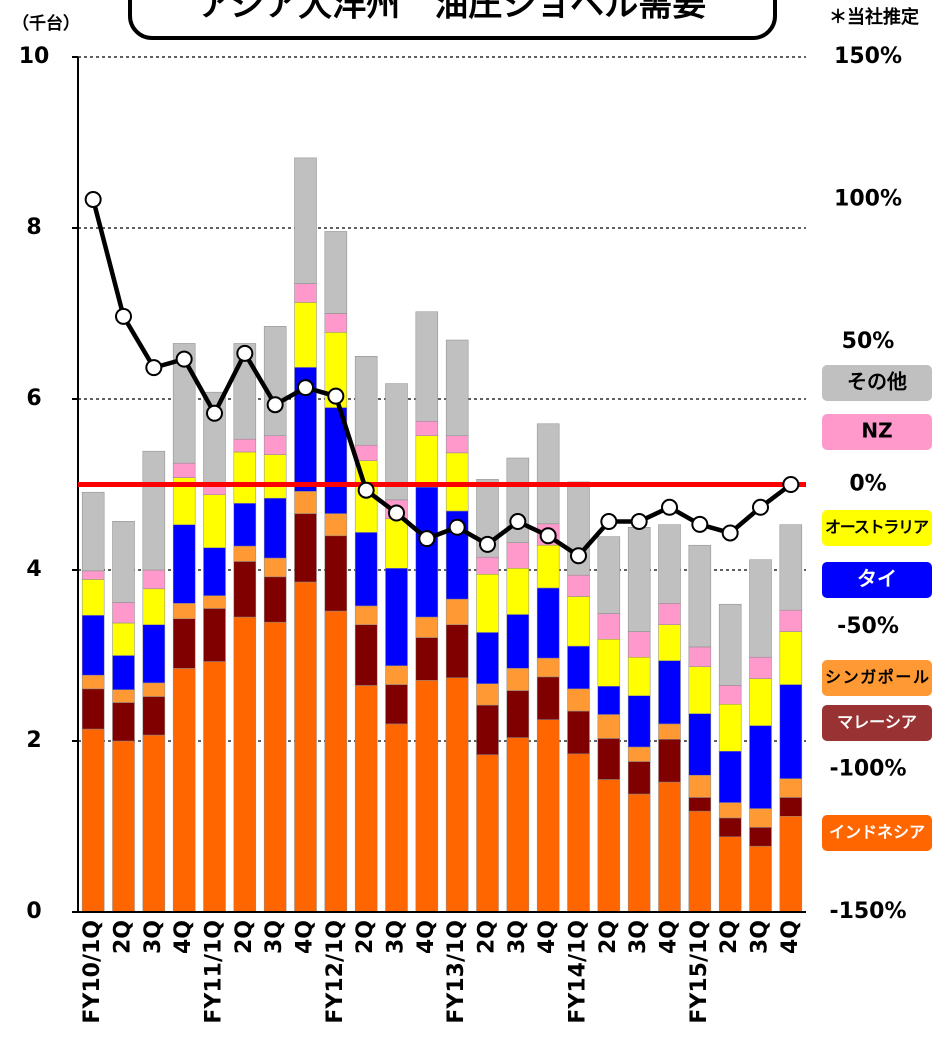  I want to click on title-box, so click(452, 20).